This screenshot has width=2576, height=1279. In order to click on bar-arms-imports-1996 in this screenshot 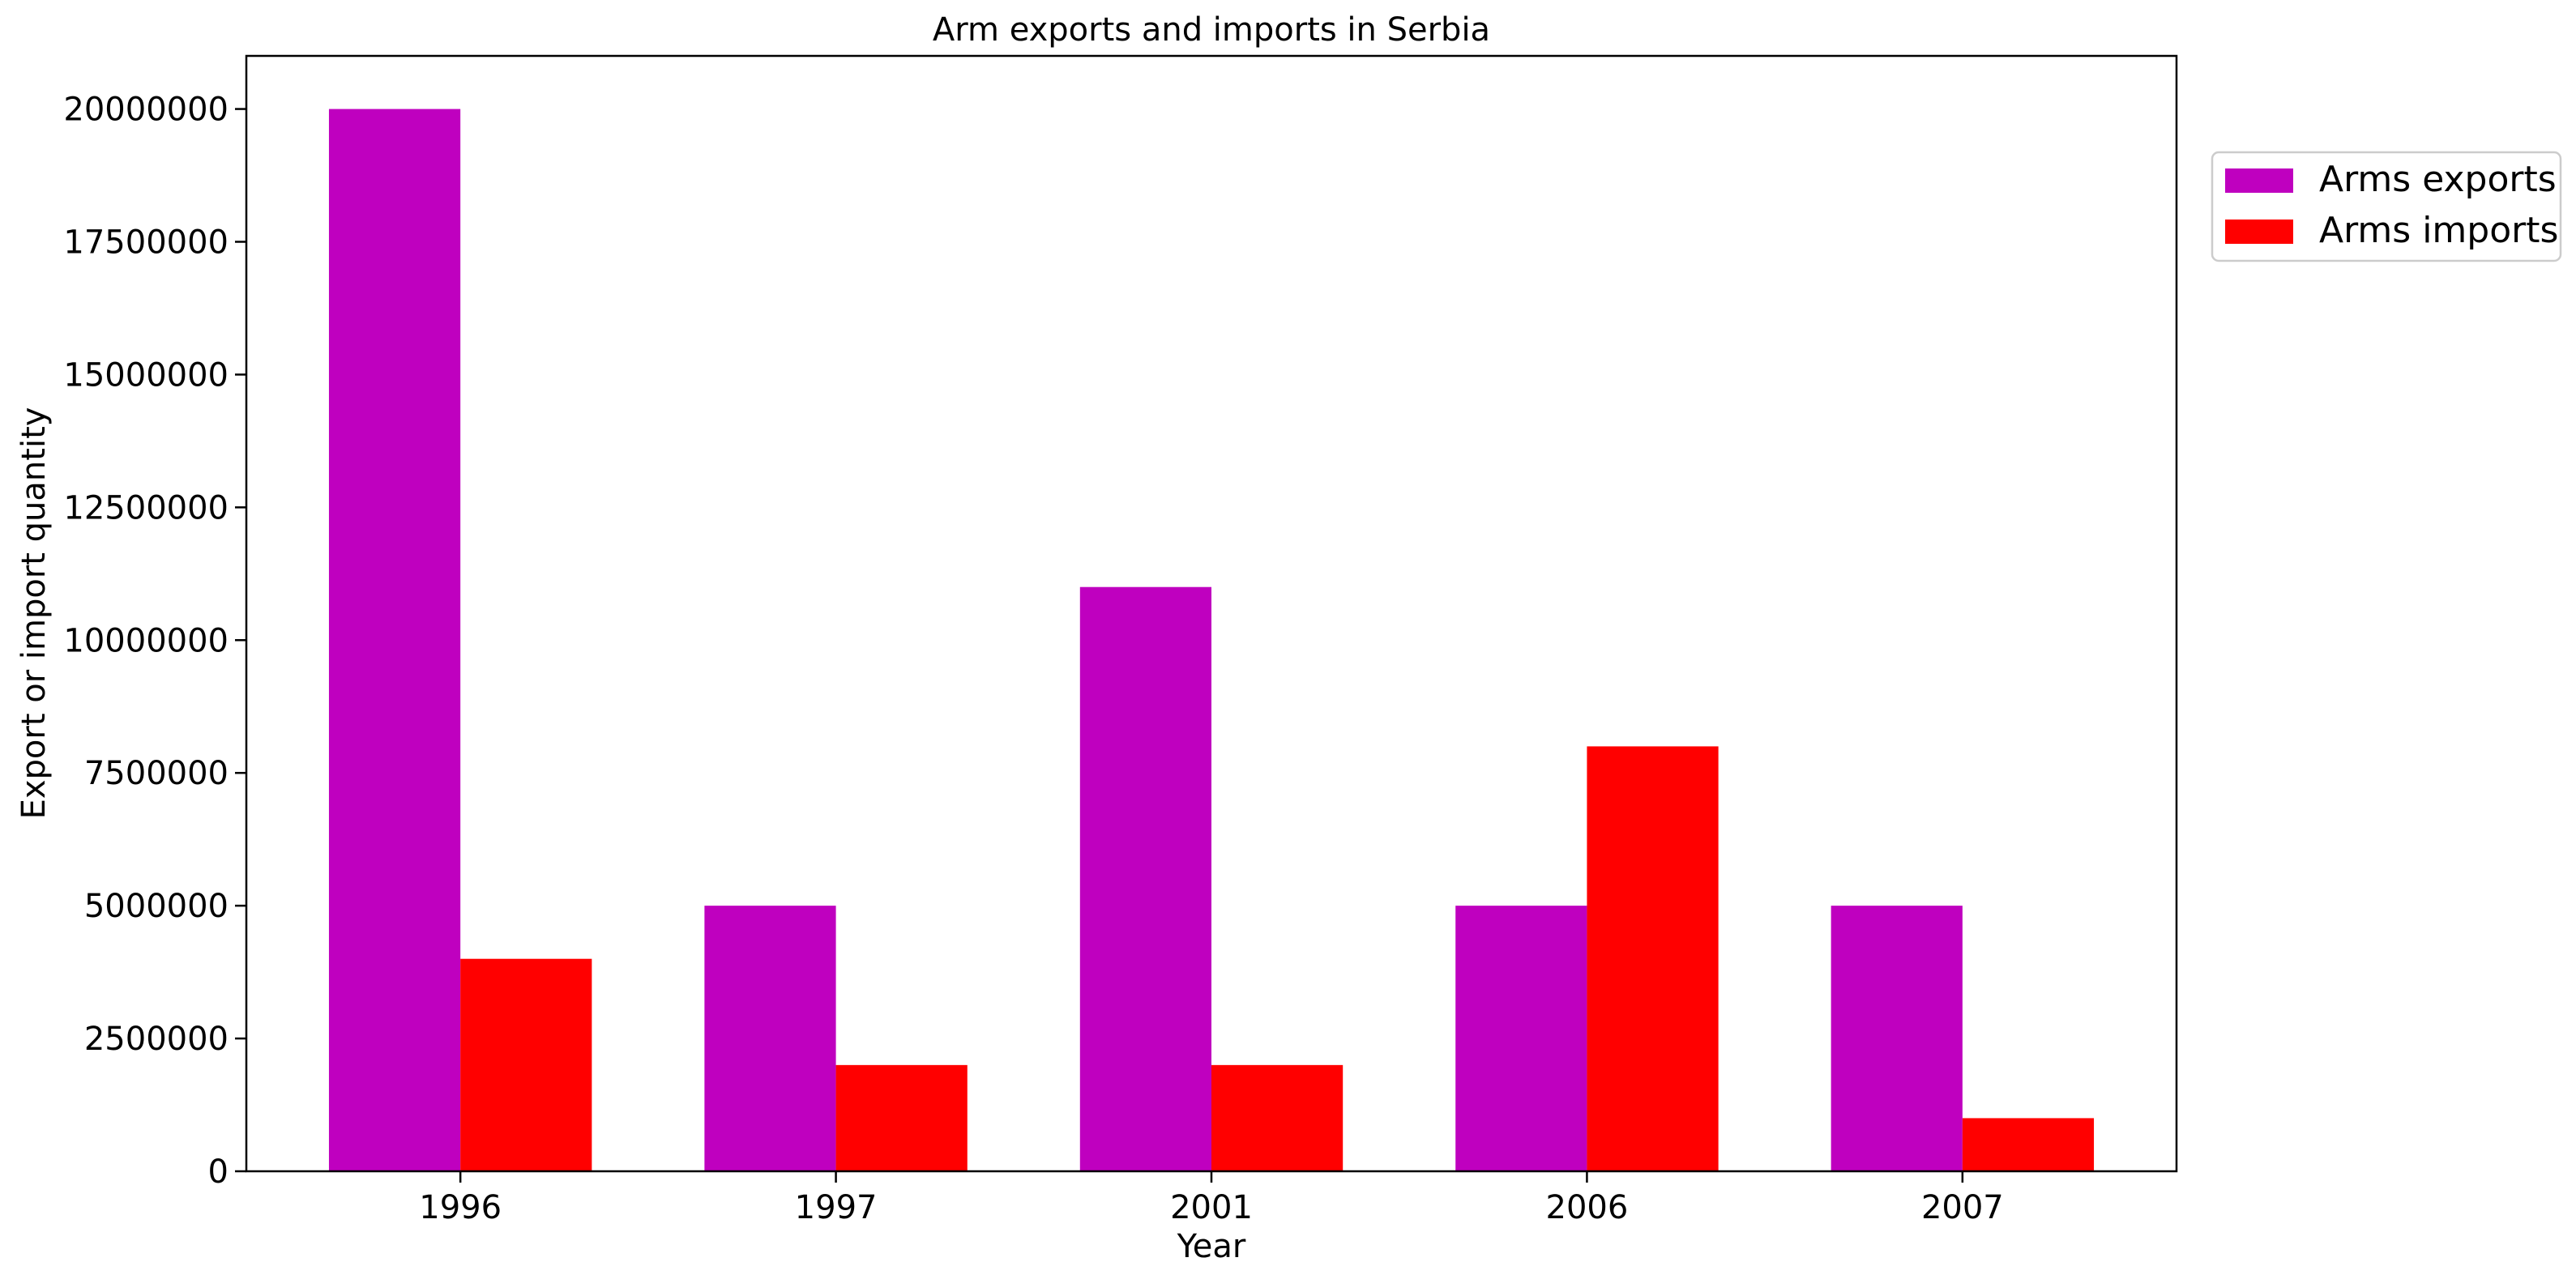, I will do `click(526, 1064)`.